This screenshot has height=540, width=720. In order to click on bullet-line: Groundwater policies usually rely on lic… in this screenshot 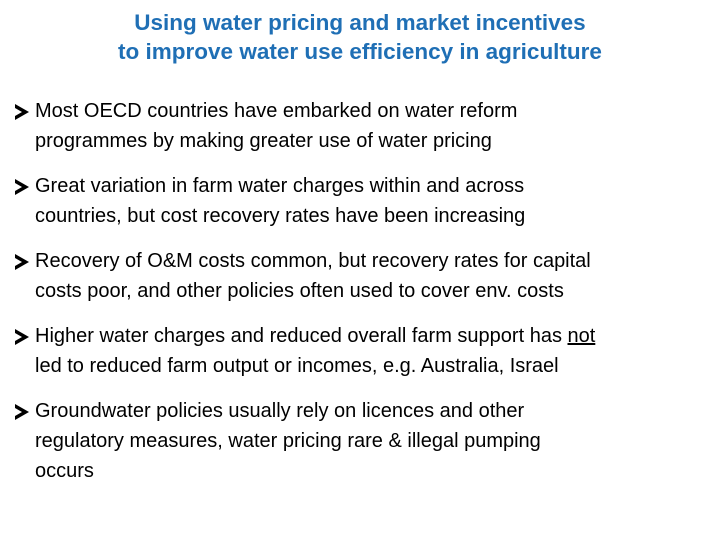, I will do `click(280, 411)`.